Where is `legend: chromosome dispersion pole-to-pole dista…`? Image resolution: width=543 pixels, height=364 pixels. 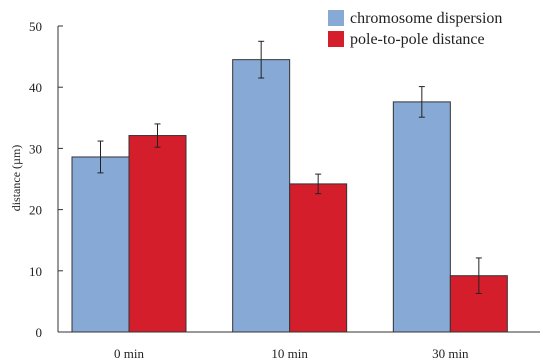 legend: chromosome dispersion pole-to-pole dista… is located at coordinates (415, 29).